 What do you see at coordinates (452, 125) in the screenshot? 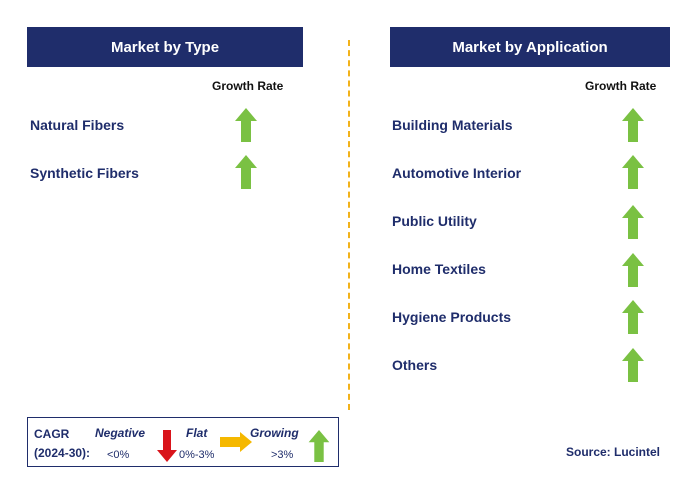
I see `application-item-building-materials: Building Materials` at bounding box center [452, 125].